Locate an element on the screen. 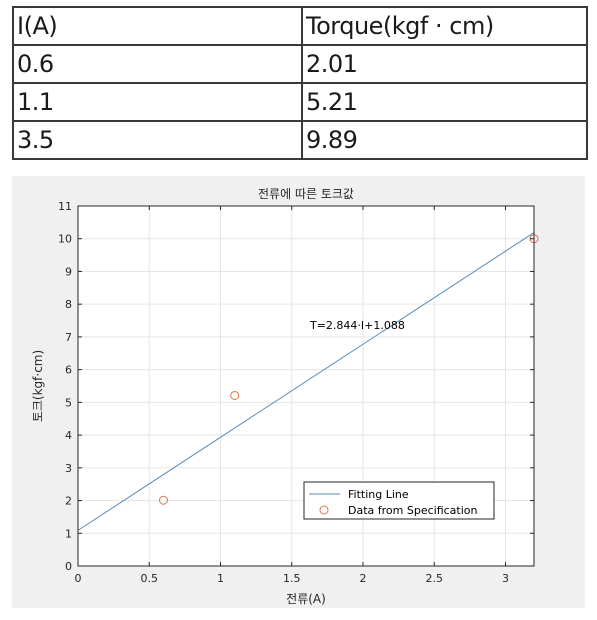 The height and width of the screenshot is (620, 597). x-tick-label: 0 is located at coordinates (78, 578).